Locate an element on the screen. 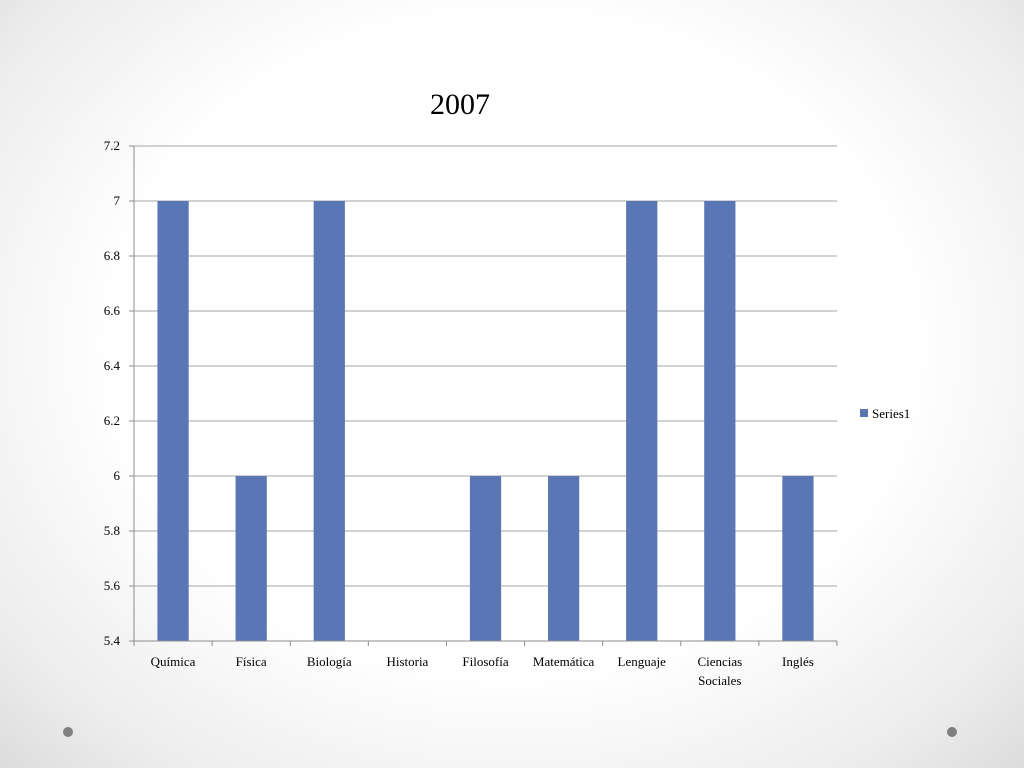  x-tick-label: Matemática is located at coordinates (564, 661).